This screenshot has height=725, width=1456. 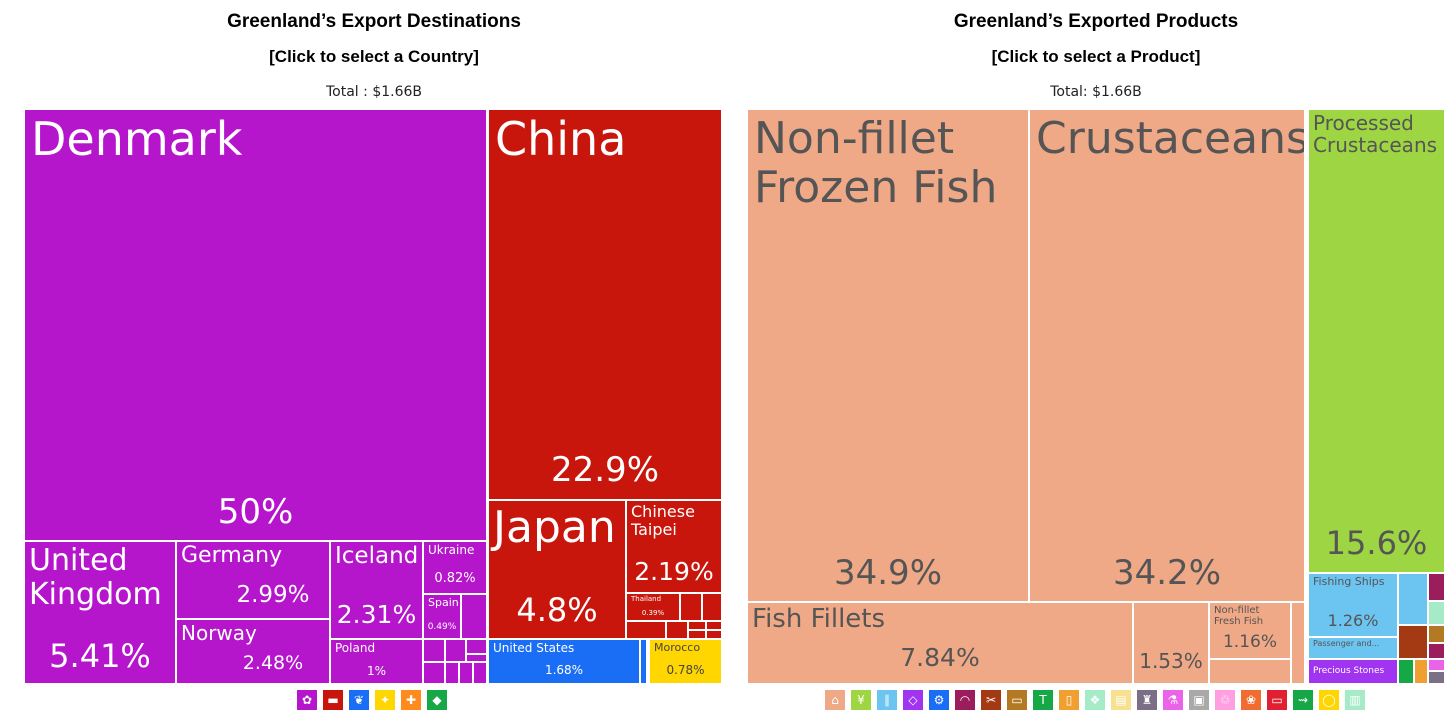 What do you see at coordinates (1121, 700) in the screenshot?
I see `precious-metals-icon: ▤` at bounding box center [1121, 700].